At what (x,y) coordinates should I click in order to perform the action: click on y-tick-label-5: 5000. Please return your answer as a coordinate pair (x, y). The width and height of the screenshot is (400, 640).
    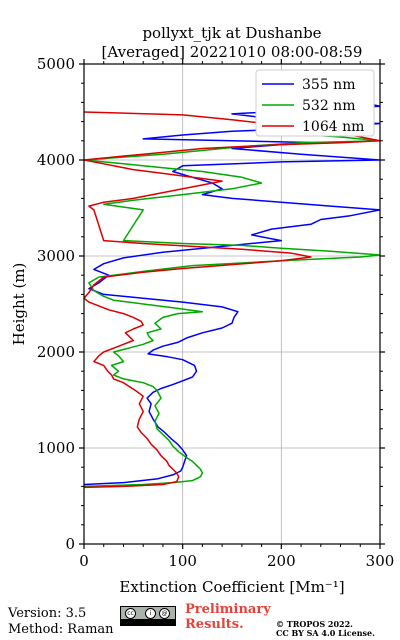
    Looking at the image, I should click on (56, 64).